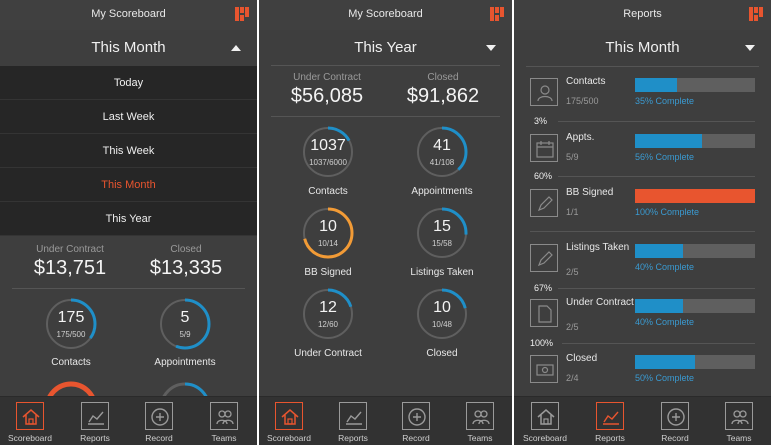 This screenshot has width=771, height=445. I want to click on page-title: My Scoreboard, so click(385, 14).